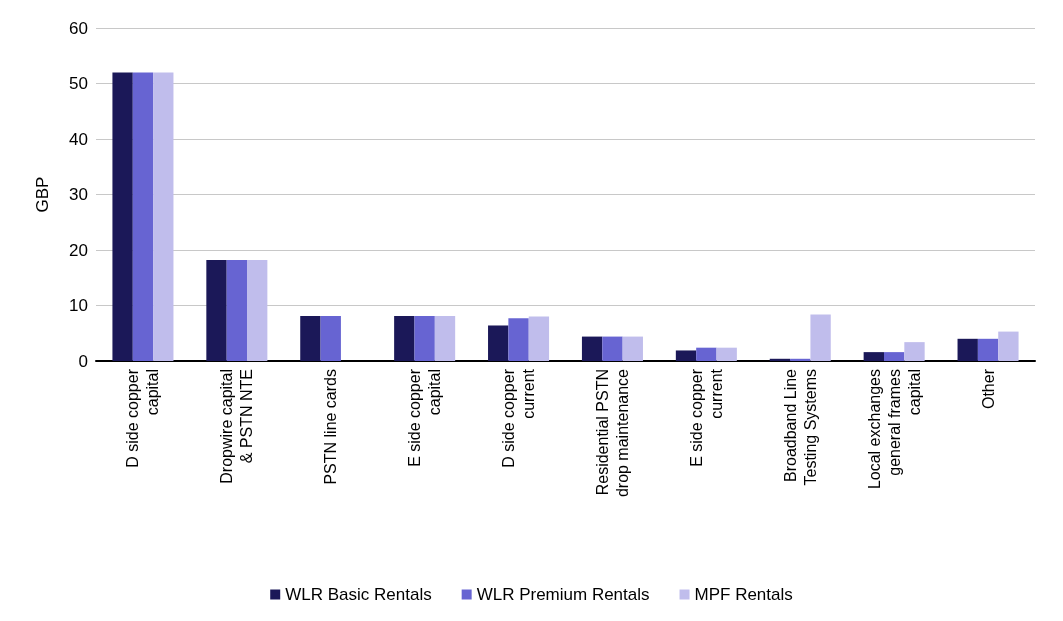 The image size is (1063, 621). What do you see at coordinates (519, 418) in the screenshot?
I see `x-tick-label: D side copper current` at bounding box center [519, 418].